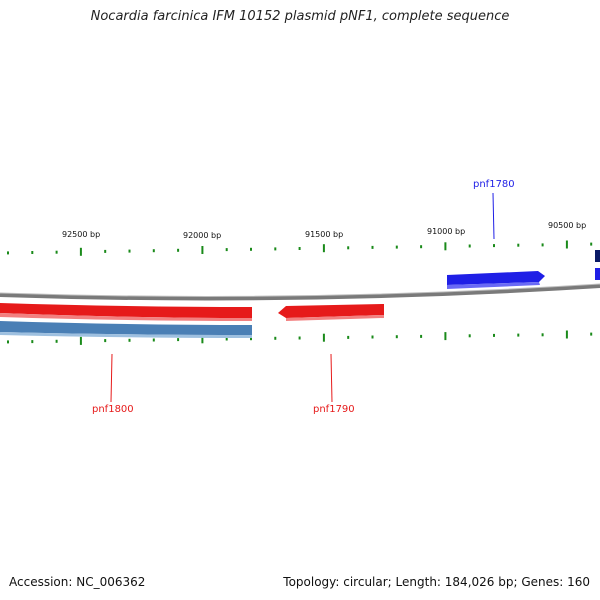  I want to click on leader-line-pnf1800, so click(111, 378).